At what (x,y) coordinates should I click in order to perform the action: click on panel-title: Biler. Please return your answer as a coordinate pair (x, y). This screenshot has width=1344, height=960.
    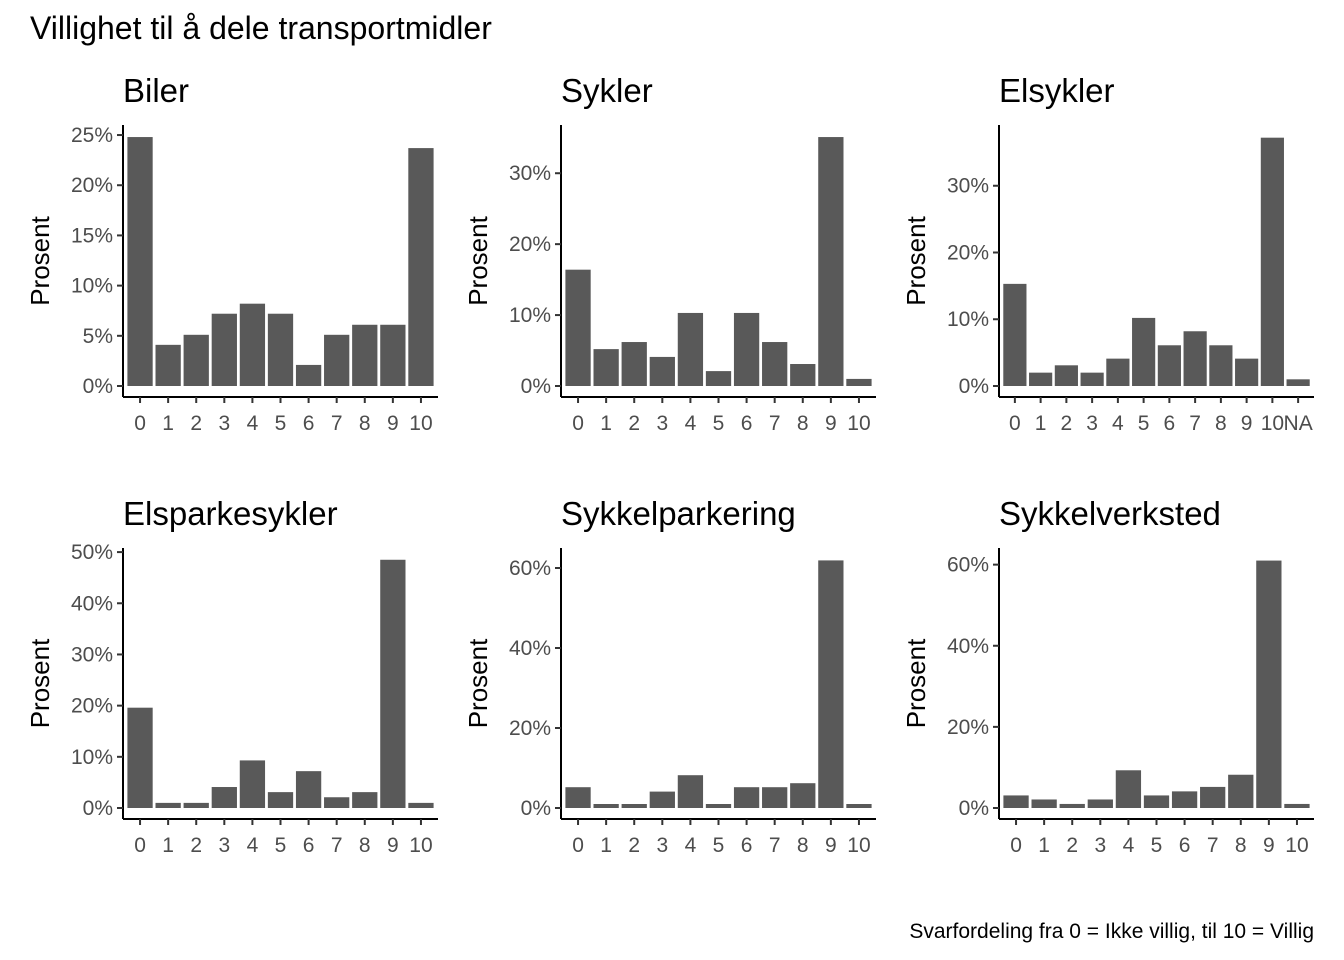
    Looking at the image, I should click on (156, 90).